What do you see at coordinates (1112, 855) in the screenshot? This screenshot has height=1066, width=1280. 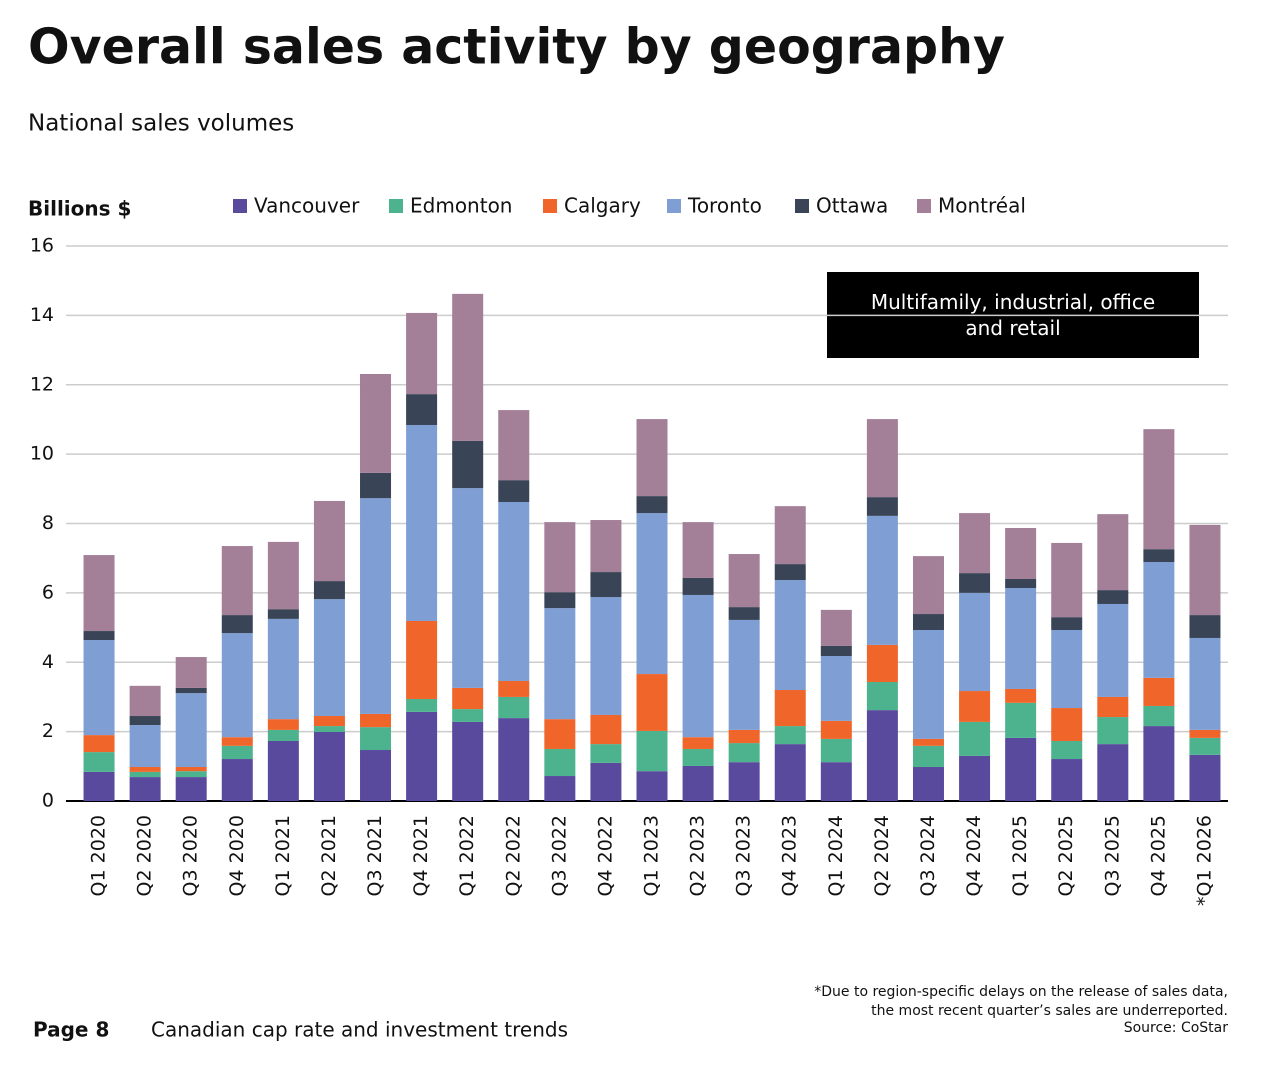 I see `x-tick-label: Q3 2025` at bounding box center [1112, 855].